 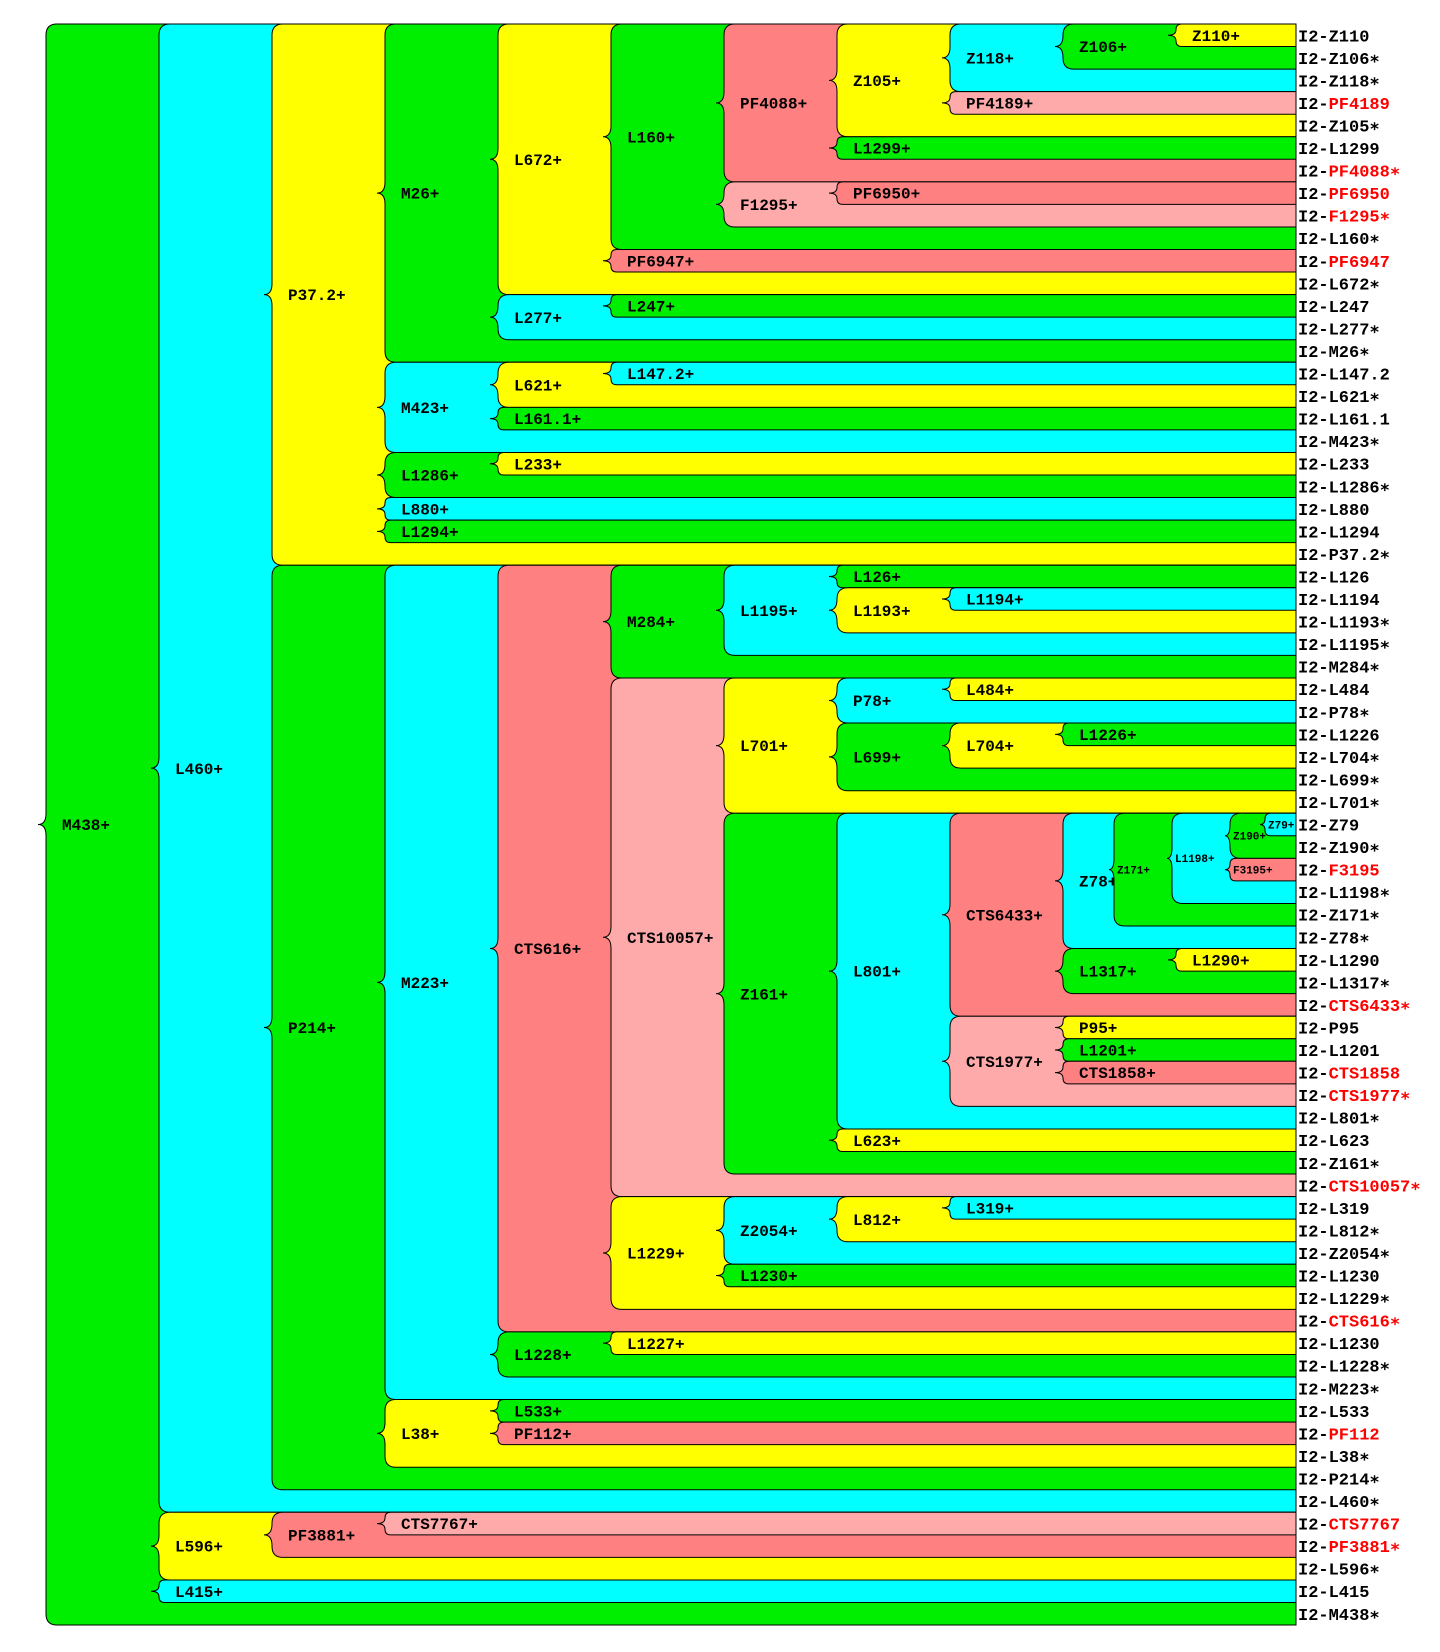 I want to click on clade-label-f3195: F3195+, so click(x=1253, y=871).